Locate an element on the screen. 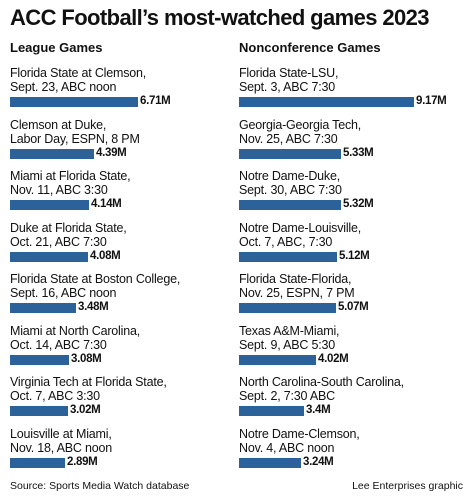  game-date-network: Oct. 7, ABC, 7:30 is located at coordinates (286, 241).